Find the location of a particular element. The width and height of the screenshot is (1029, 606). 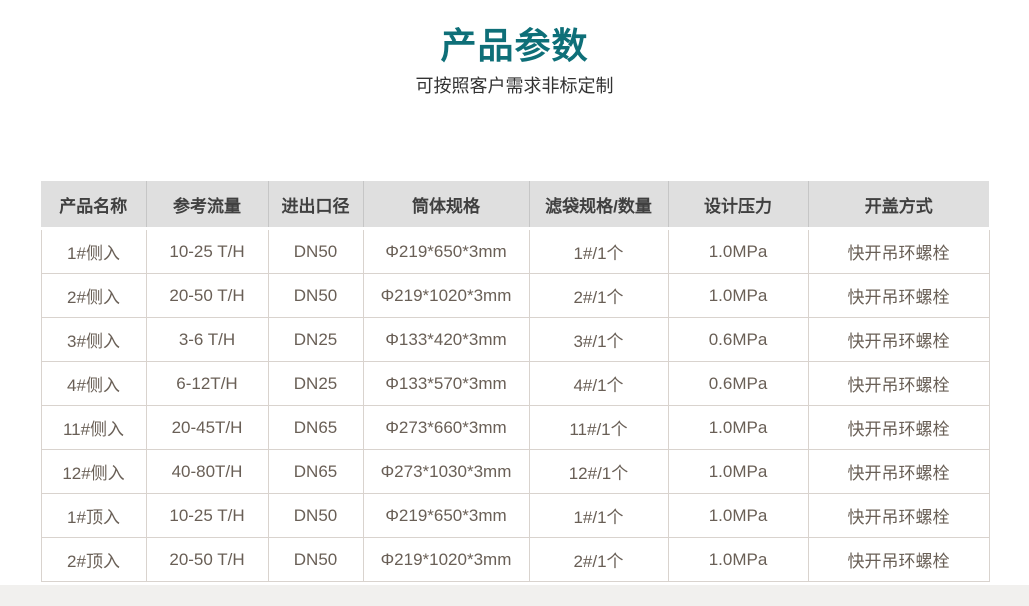

table-cell: 2#侧入 is located at coordinates (93, 296).